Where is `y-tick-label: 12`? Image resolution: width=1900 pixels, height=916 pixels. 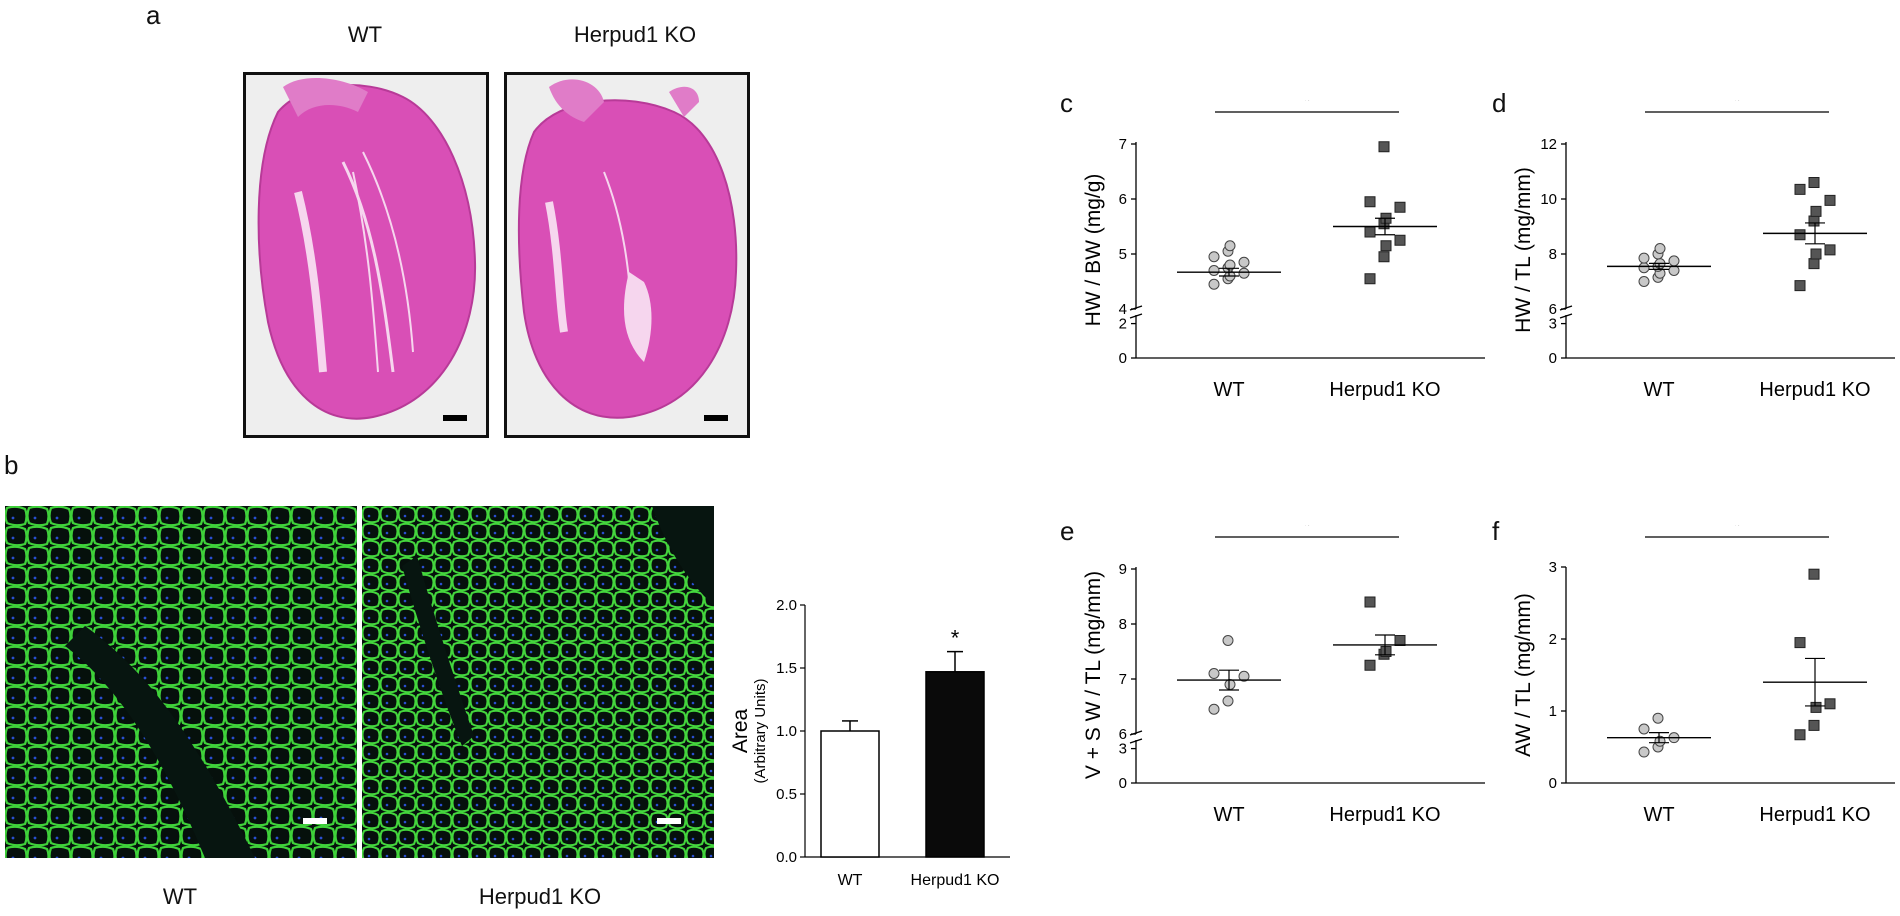 y-tick-label: 12 is located at coordinates (1548, 144).